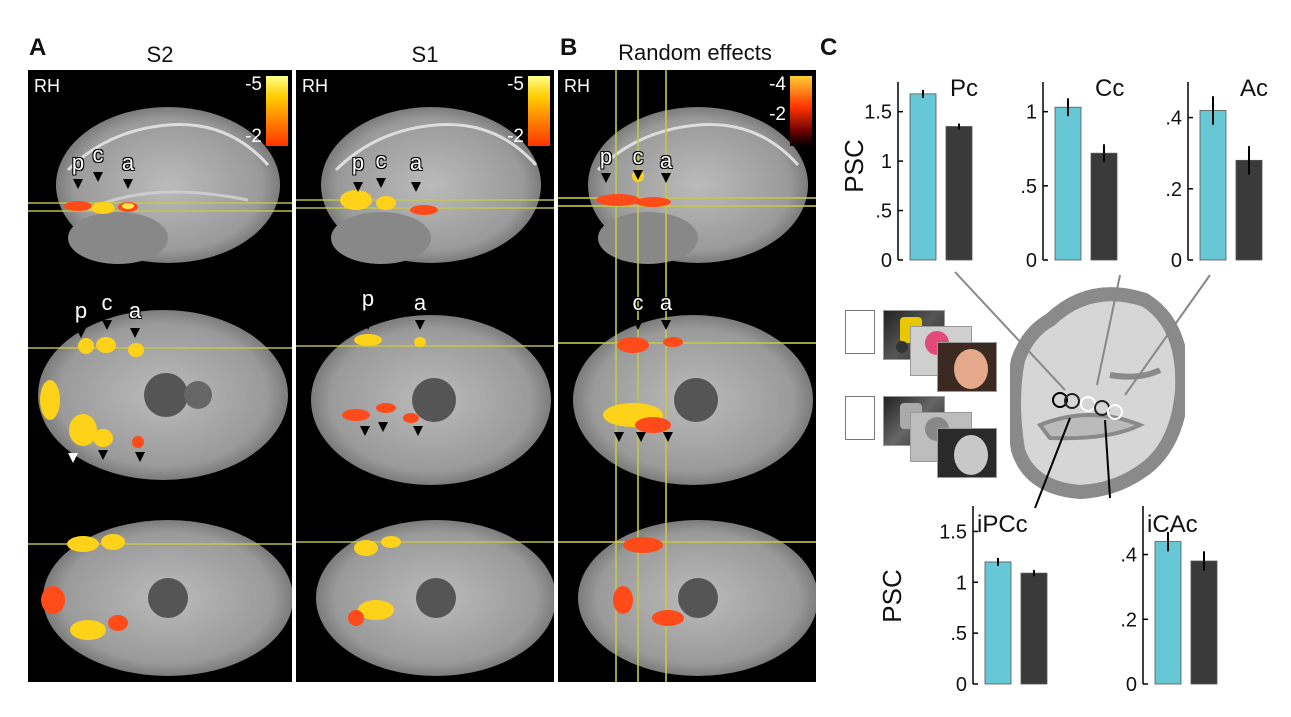  What do you see at coordinates (38, 47) in the screenshot?
I see `panel-letter-a: A` at bounding box center [38, 47].